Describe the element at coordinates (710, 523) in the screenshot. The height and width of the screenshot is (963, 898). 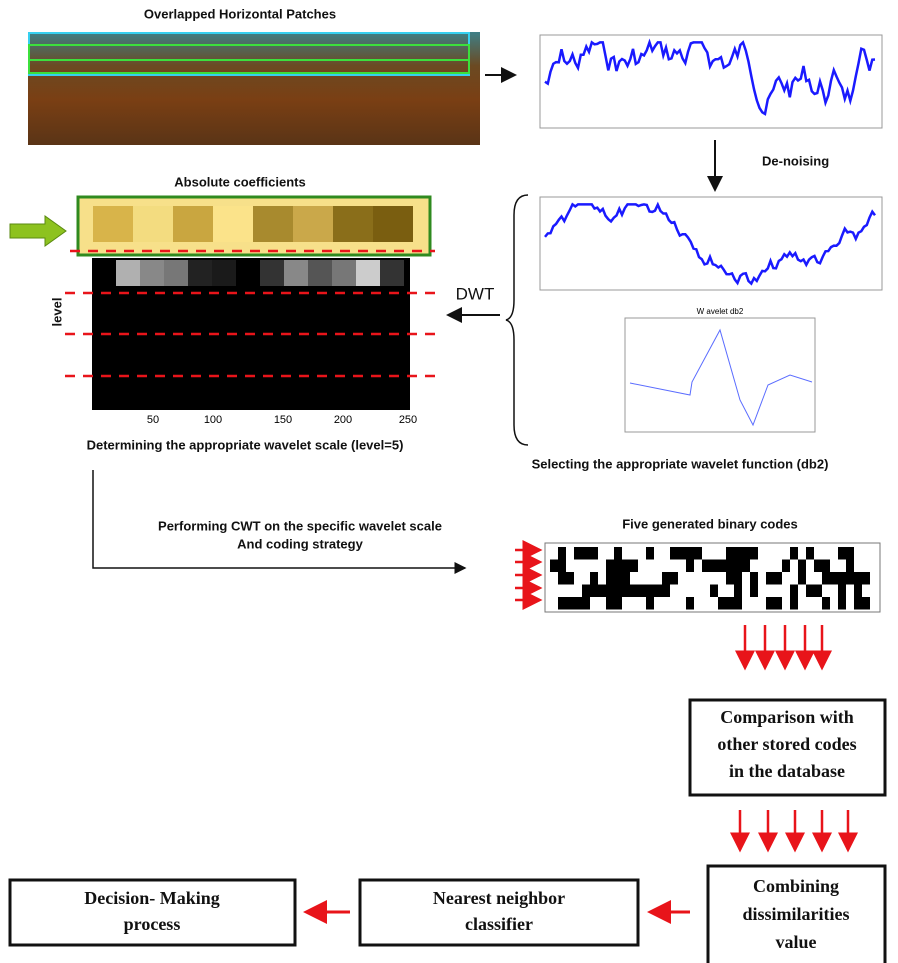
I see `codes-title: Five generated binary codes` at that location.